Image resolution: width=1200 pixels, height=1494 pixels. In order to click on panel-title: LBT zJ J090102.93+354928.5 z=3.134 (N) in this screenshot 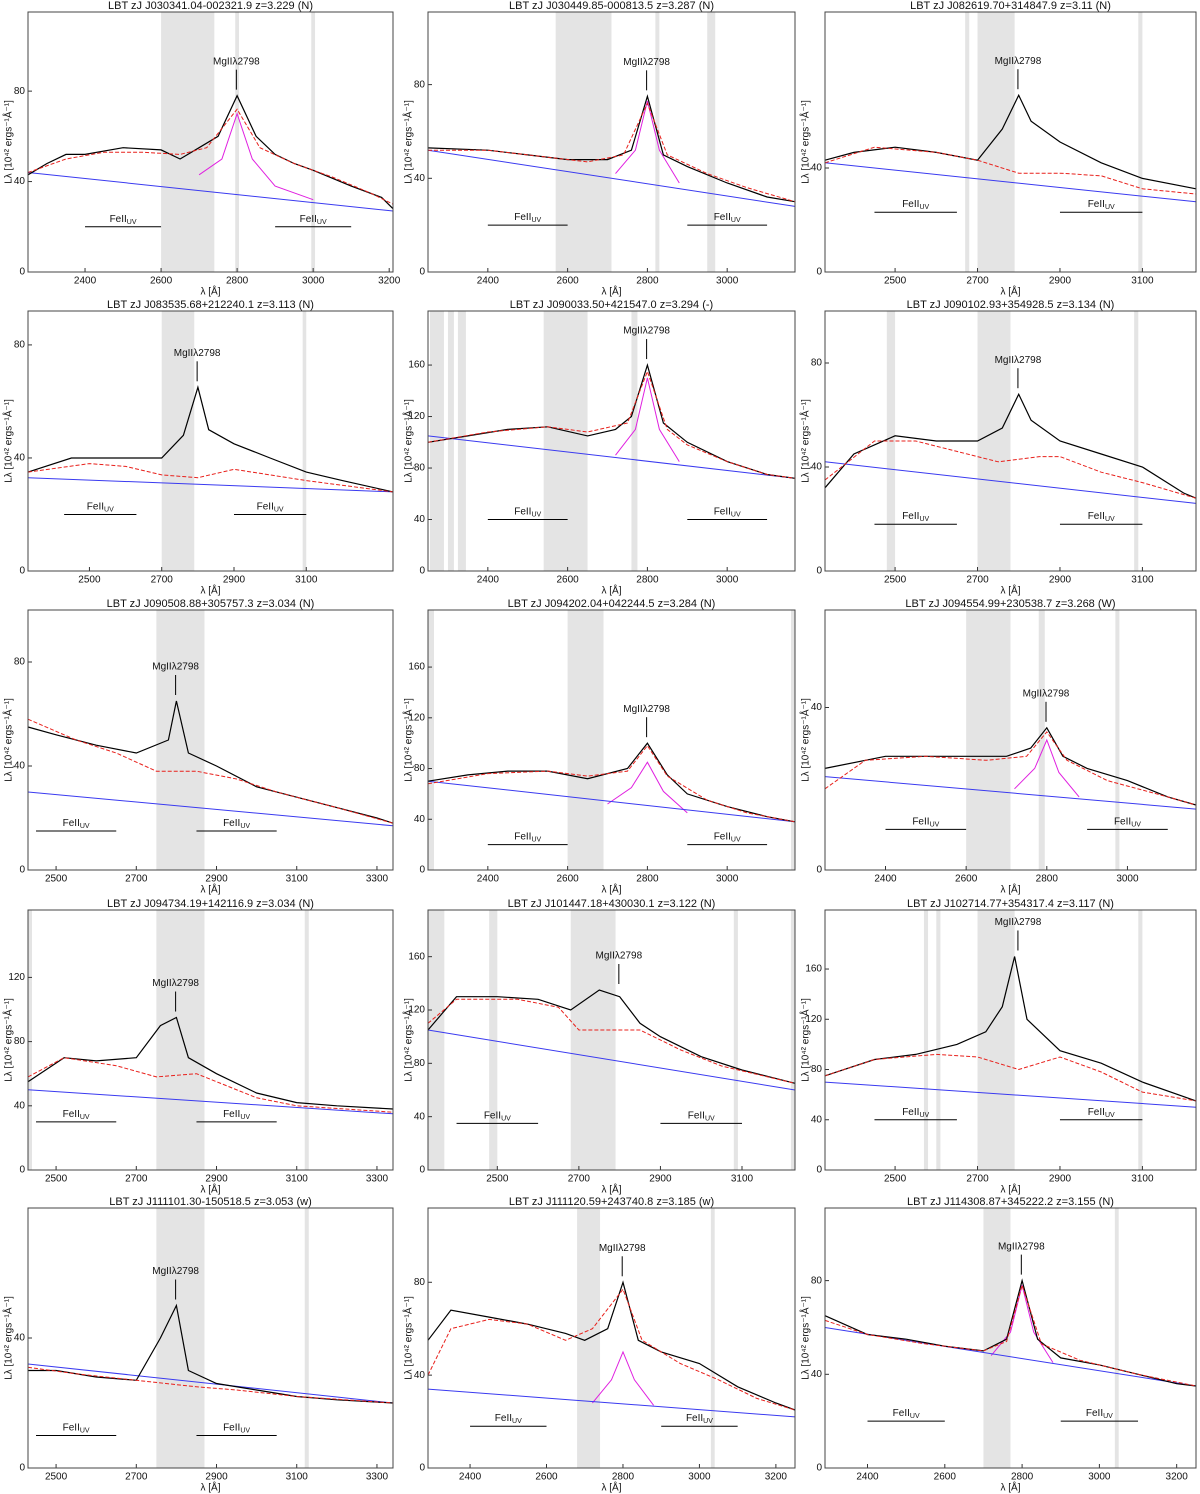, I will do `click(1011, 305)`.